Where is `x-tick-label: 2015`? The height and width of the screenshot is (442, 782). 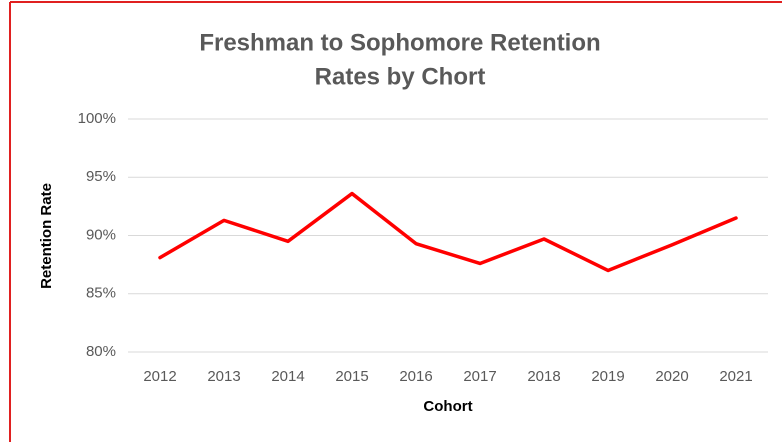
x-tick-label: 2015 is located at coordinates (351, 376).